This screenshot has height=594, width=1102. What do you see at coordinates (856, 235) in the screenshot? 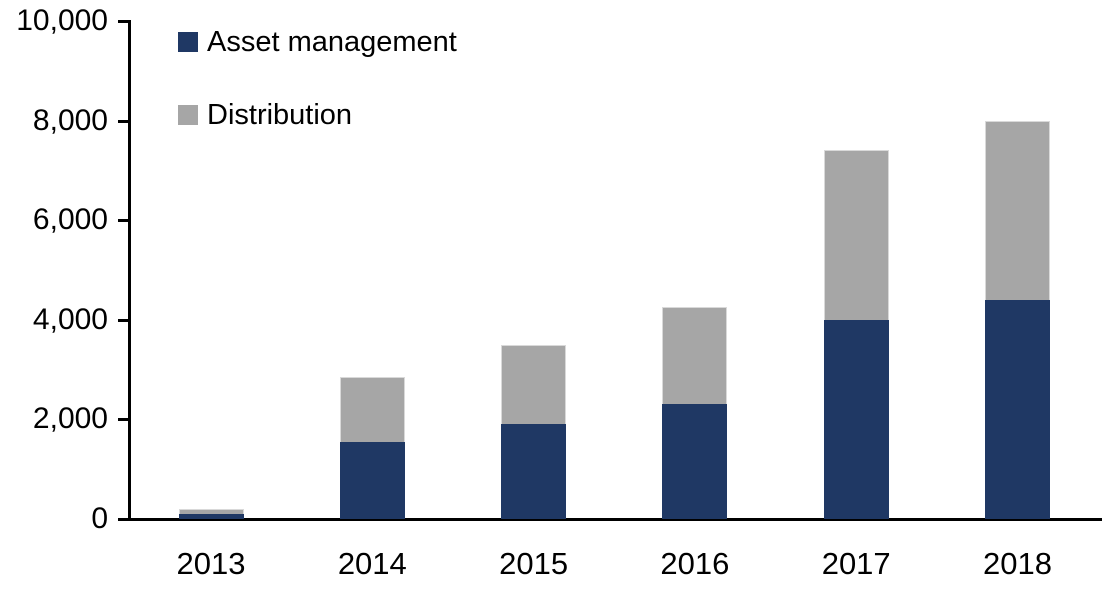
I see `bar-2017-distribution` at bounding box center [856, 235].